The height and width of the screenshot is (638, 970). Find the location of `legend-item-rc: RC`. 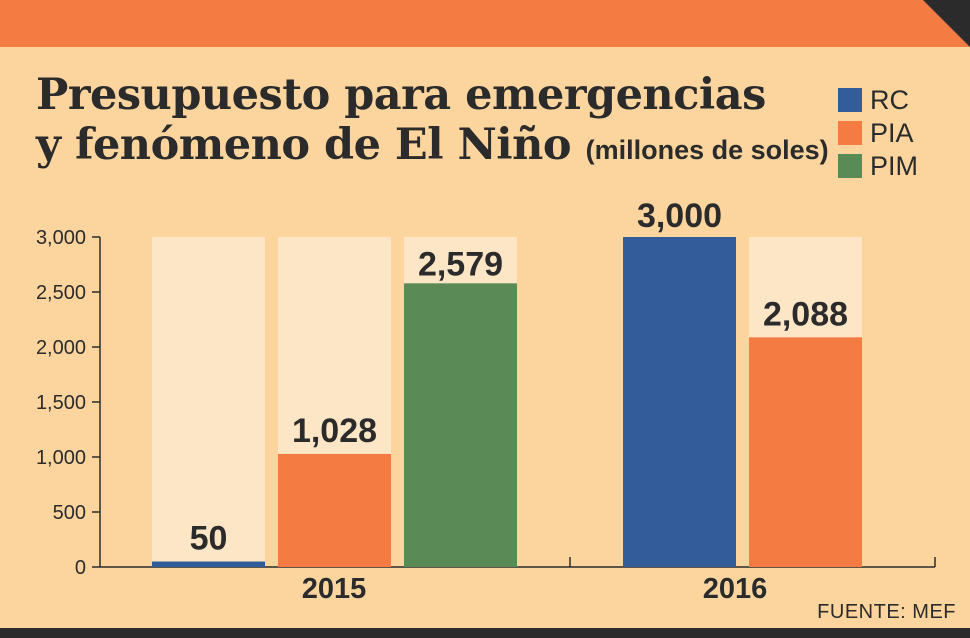

legend-item-rc: RC is located at coordinates (878, 100).